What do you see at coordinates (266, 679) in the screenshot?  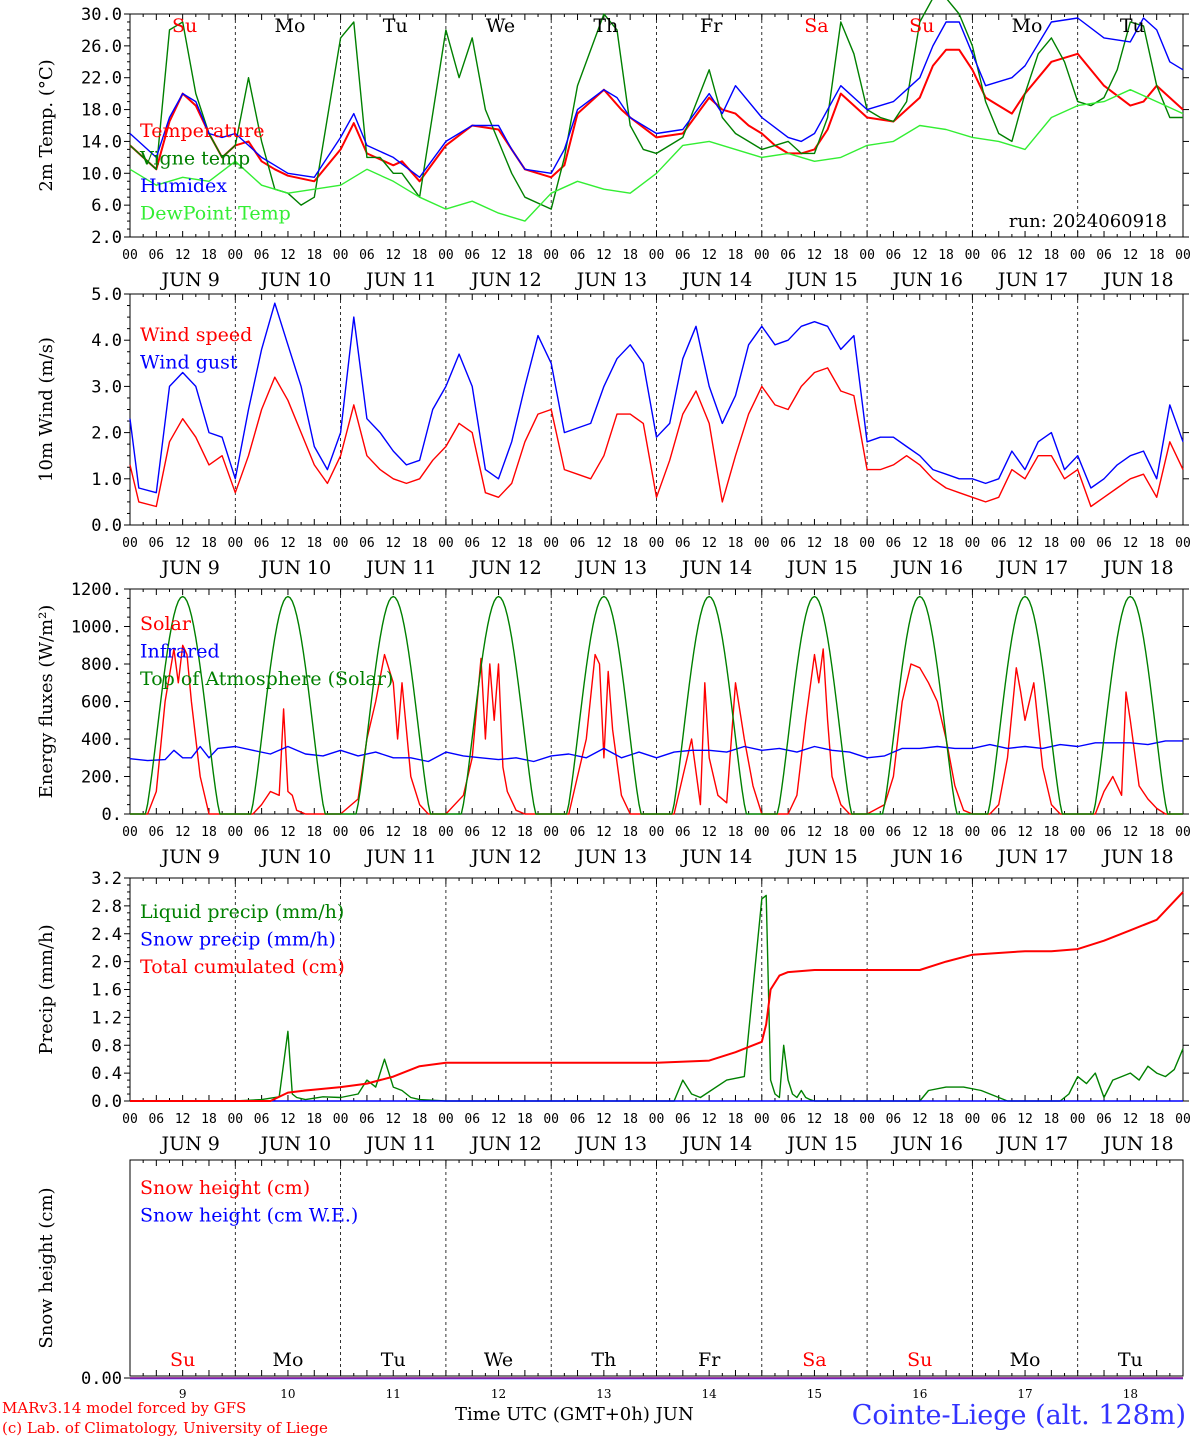 I see `legend-entry: Top of Atmosphere (Solar)` at bounding box center [266, 679].